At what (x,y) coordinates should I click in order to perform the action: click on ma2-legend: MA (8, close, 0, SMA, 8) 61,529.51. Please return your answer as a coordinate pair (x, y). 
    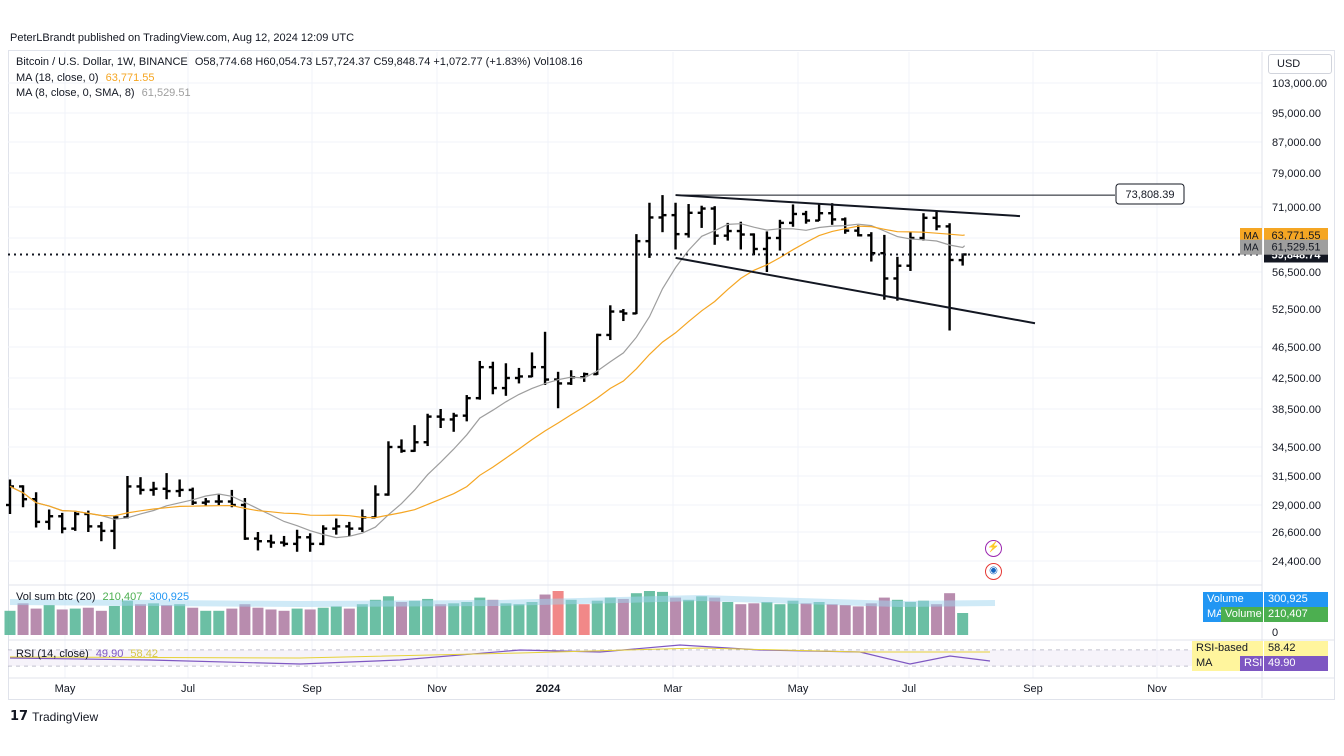
    Looking at the image, I should click on (103, 93).